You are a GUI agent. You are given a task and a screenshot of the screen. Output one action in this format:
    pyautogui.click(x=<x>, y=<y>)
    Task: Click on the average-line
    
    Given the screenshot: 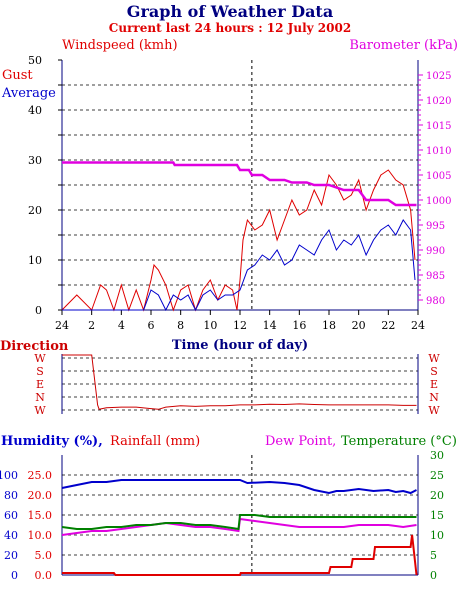 What is the action you would take?
    pyautogui.click(x=239, y=265)
    